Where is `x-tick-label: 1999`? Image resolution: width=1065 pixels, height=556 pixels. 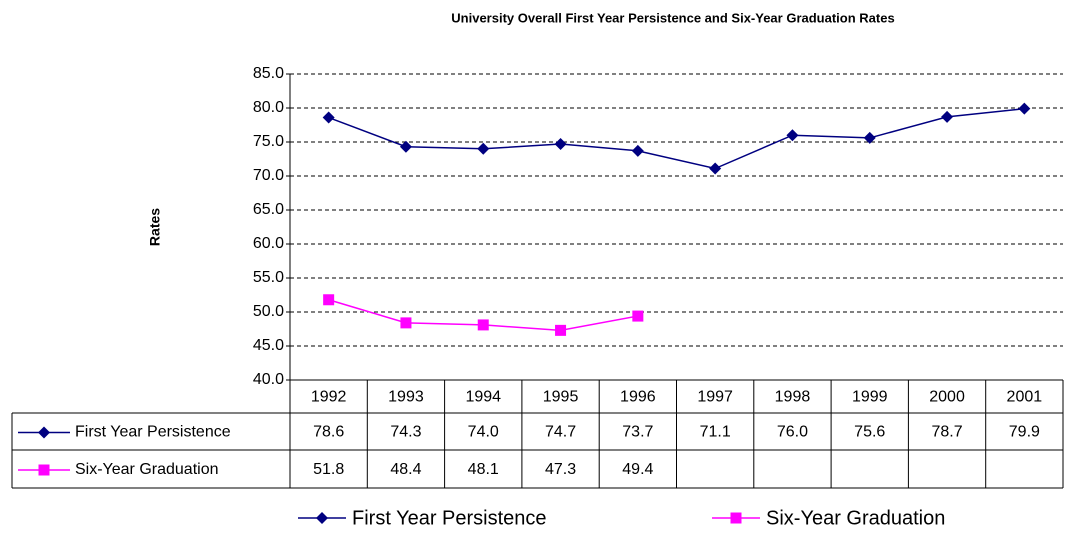 x-tick-label: 1999 is located at coordinates (870, 397).